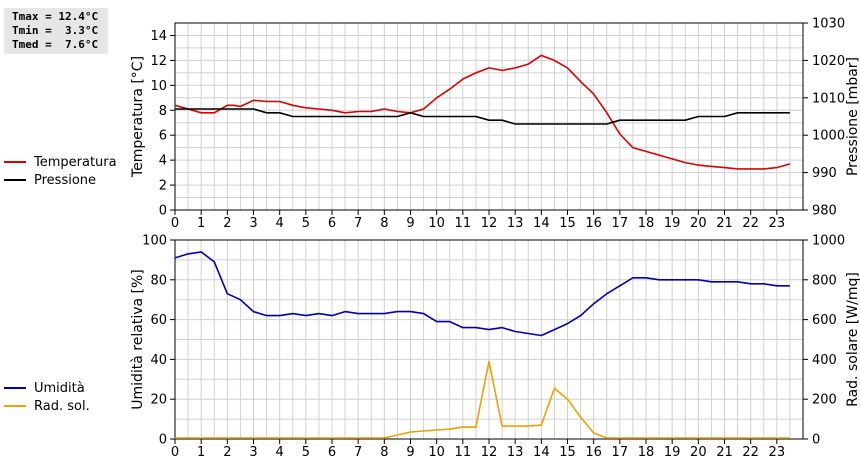 Image resolution: width=860 pixels, height=460 pixels. Describe the element at coordinates (824, 360) in the screenshot. I see `y2-tick-label: 400` at that location.